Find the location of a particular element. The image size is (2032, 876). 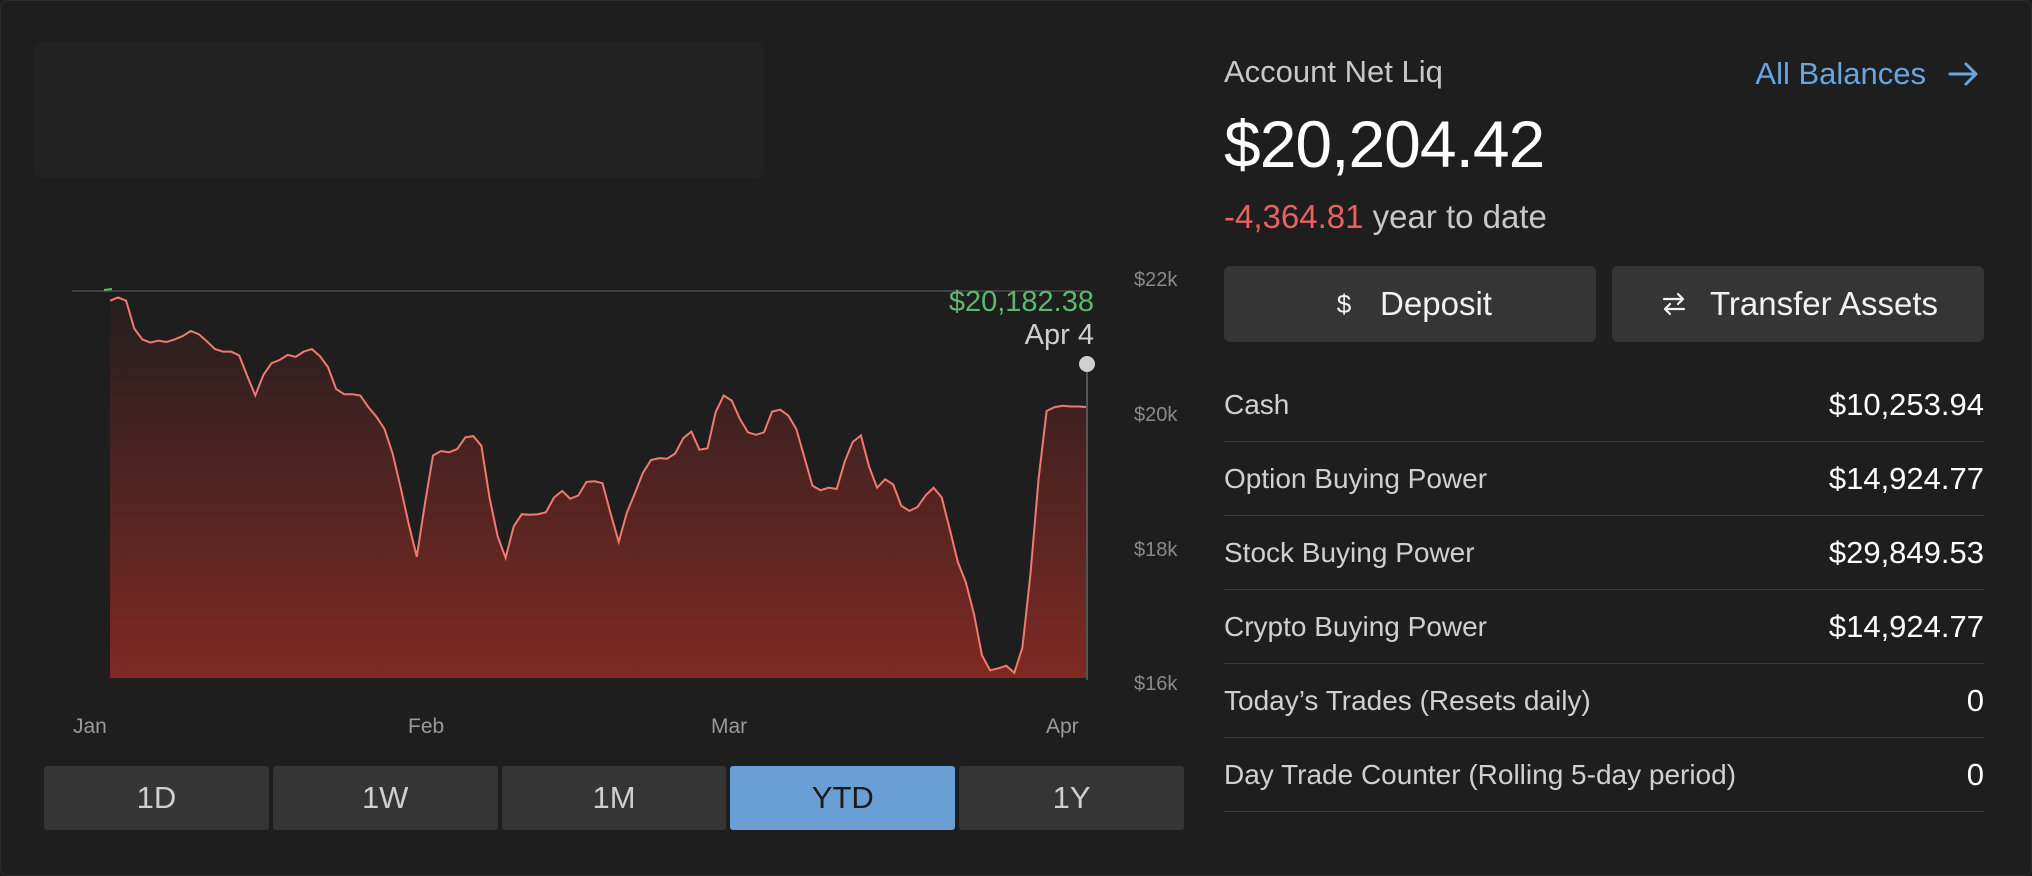

transfer-assets-label: Transfer Assets is located at coordinates (1824, 303).